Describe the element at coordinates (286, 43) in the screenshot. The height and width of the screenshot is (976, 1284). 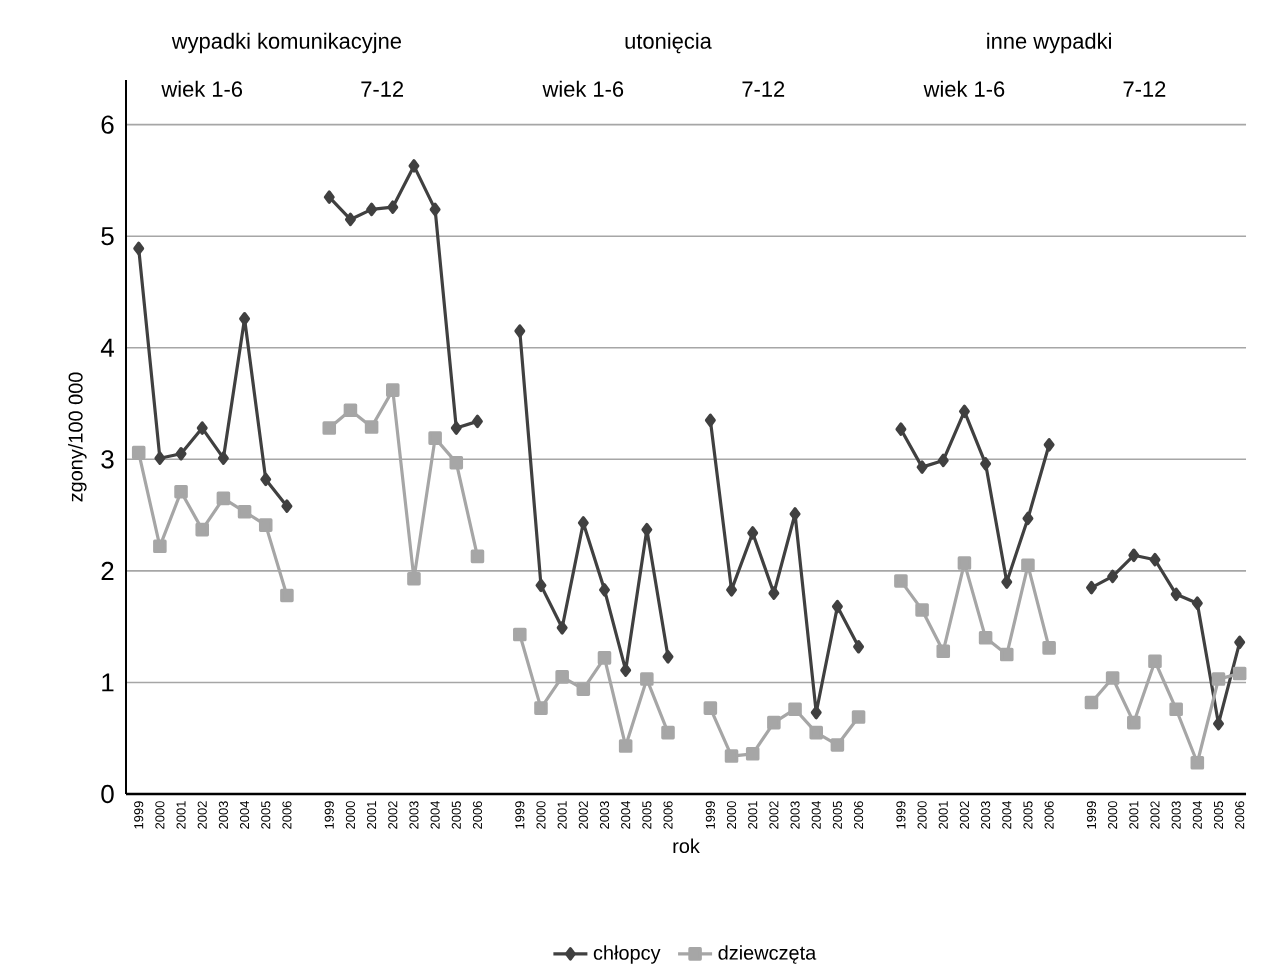
I see `text: wypadki komunikacyjne` at that location.